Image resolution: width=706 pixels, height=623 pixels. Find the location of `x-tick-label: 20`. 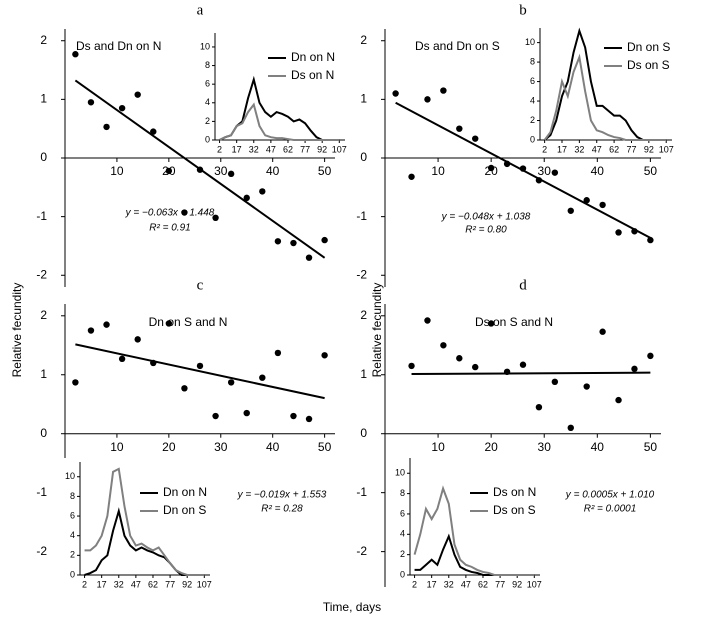

x-tick-label: 20 is located at coordinates (491, 447).